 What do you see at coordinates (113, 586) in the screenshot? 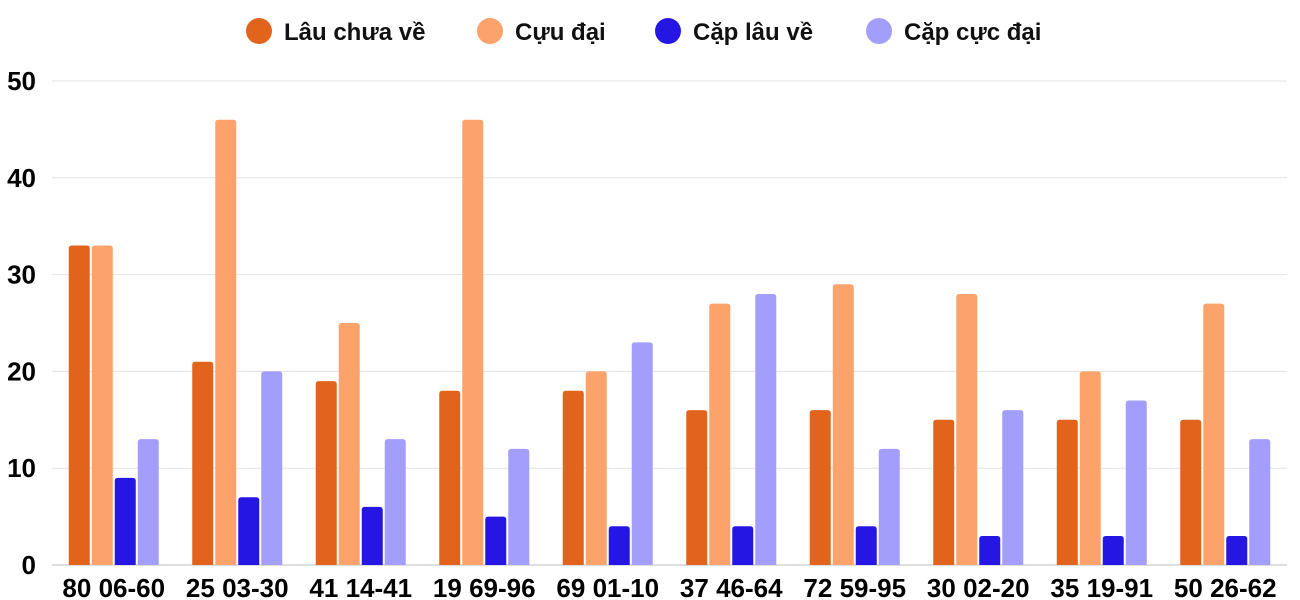
I see `x-tick-label-1: 80 06-60` at bounding box center [113, 586].